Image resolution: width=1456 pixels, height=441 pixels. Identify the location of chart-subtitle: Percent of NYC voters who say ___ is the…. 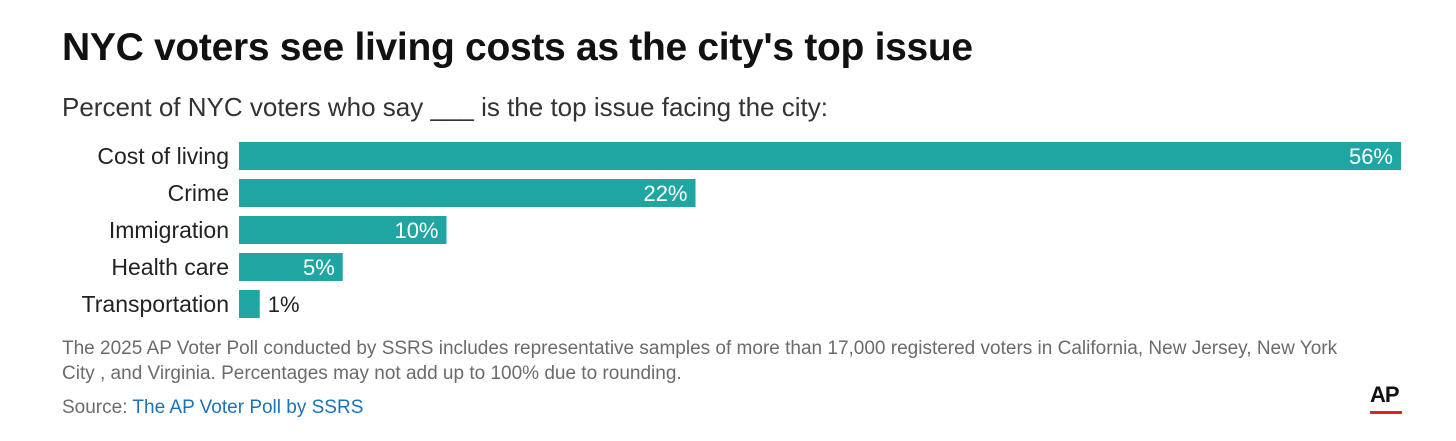
(445, 107).